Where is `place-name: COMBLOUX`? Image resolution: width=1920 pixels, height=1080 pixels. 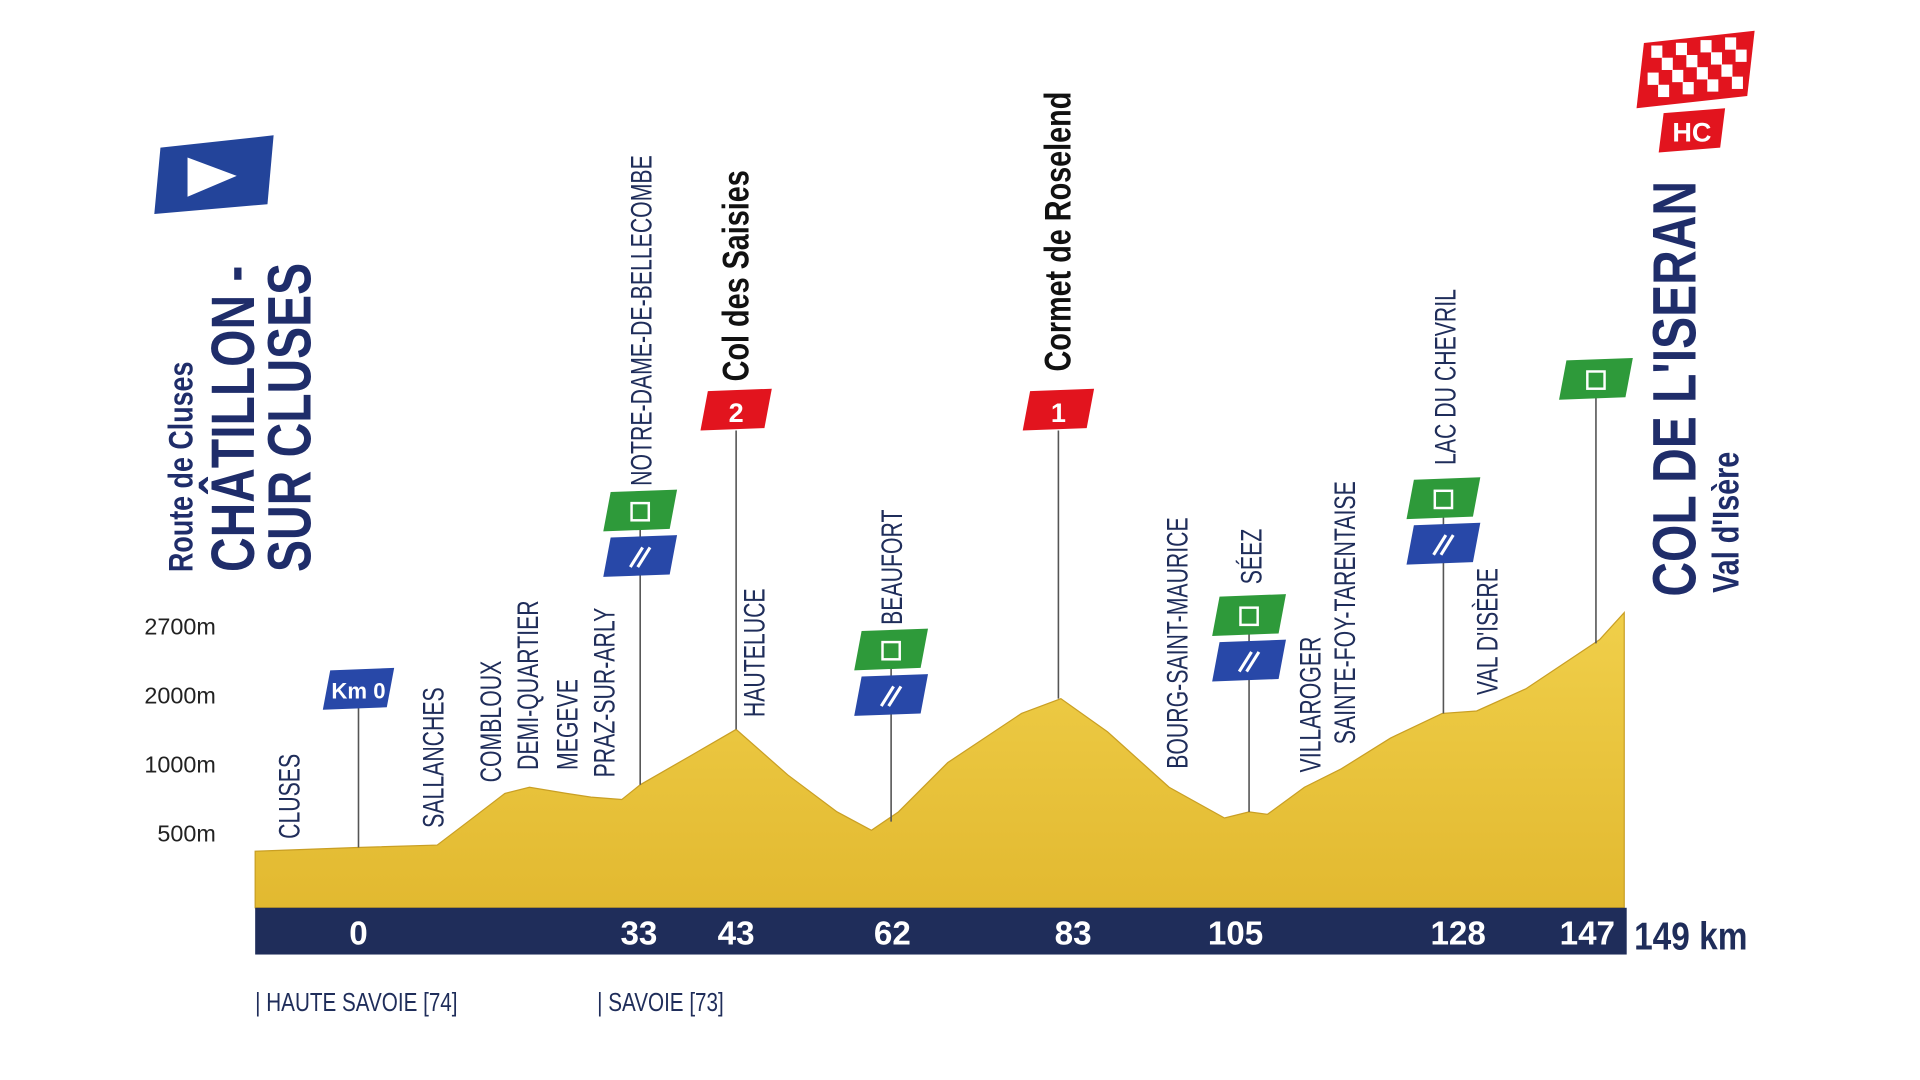 place-name: COMBLOUX is located at coordinates (492, 722).